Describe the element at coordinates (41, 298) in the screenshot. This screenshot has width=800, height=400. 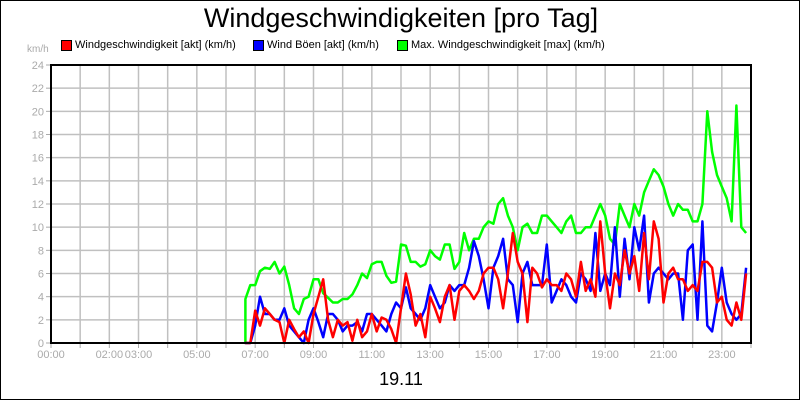
I see `y-tick-label: 4` at that location.